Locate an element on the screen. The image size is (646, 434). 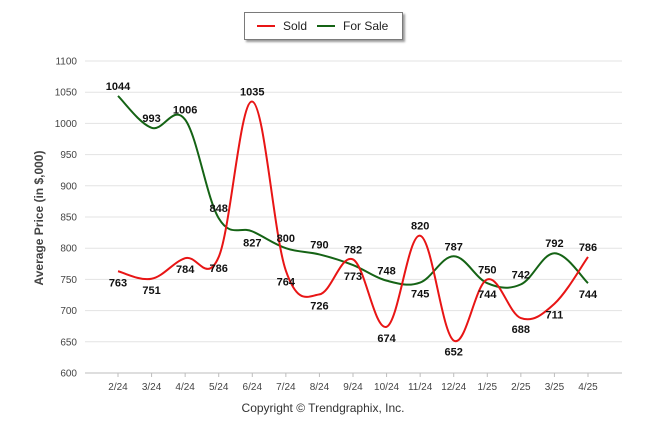
legend-label-sold: Sold is located at coordinates (295, 26).